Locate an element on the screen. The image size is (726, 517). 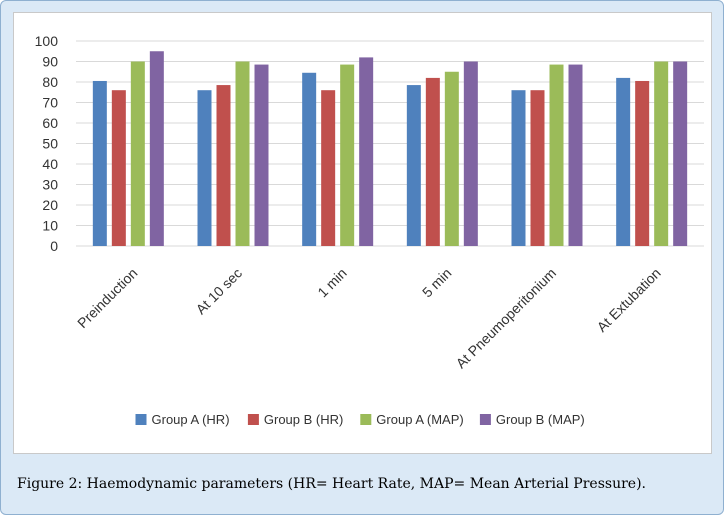
x-tick-label: Preinduction is located at coordinates (107, 298).